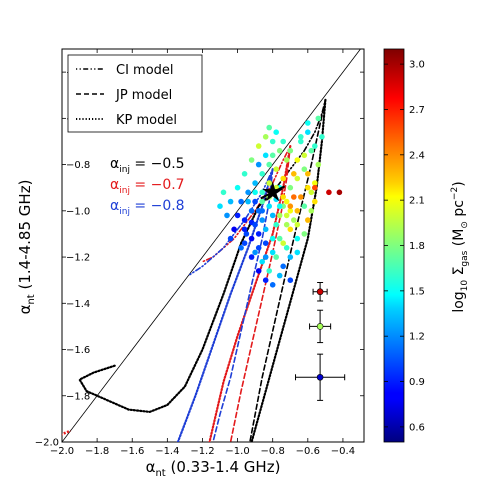 This screenshot has width=491, height=491. What do you see at coordinates (47, 443) in the screenshot?
I see `y-tick-label: −2.0` at bounding box center [47, 443].